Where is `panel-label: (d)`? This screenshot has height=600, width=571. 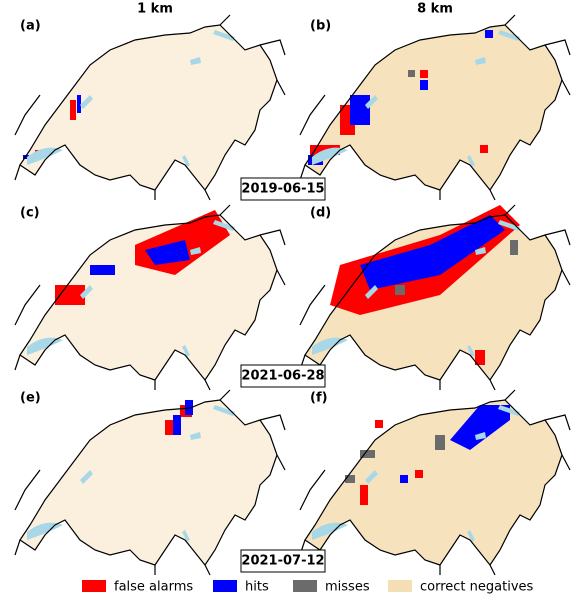
panel-label: (d) is located at coordinates (320, 213).